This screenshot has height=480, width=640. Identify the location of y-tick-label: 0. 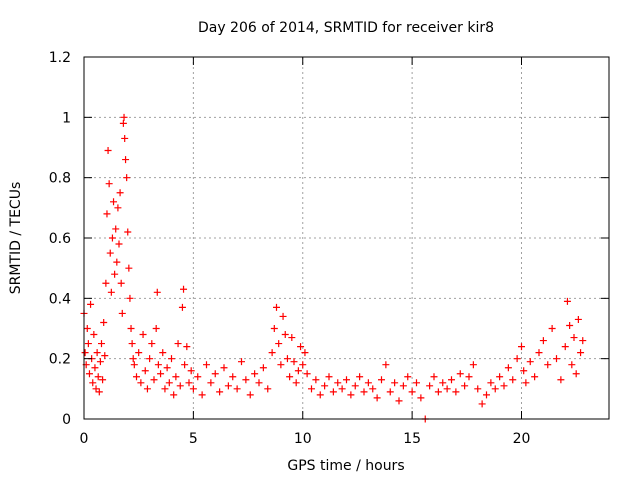
(66, 420).